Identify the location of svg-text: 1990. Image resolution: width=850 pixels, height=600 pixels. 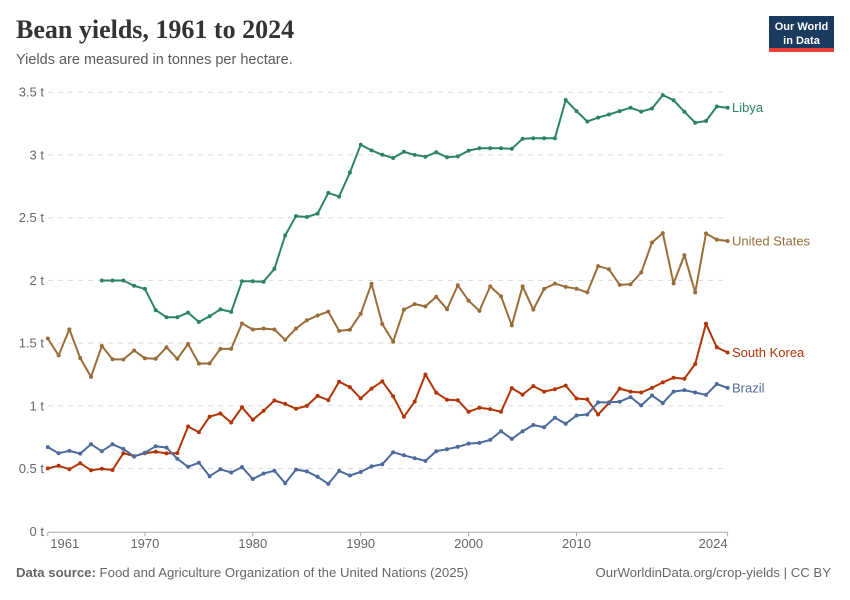
(360, 543).